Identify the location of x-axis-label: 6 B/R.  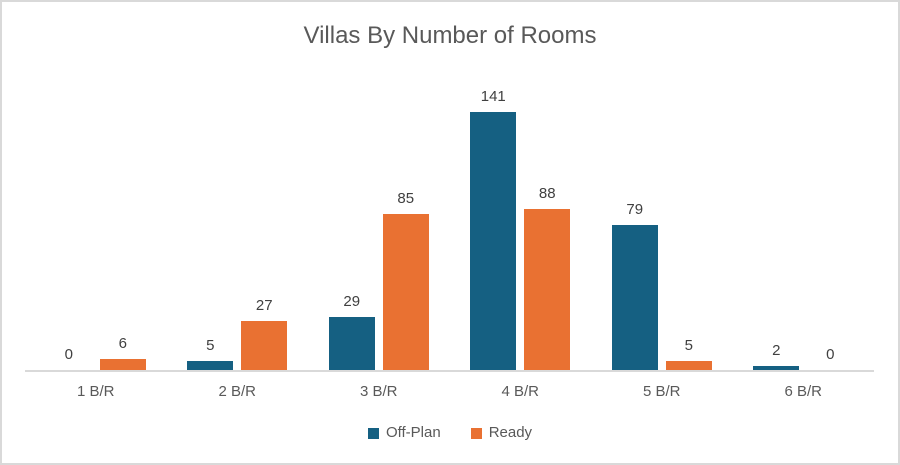
(803, 391).